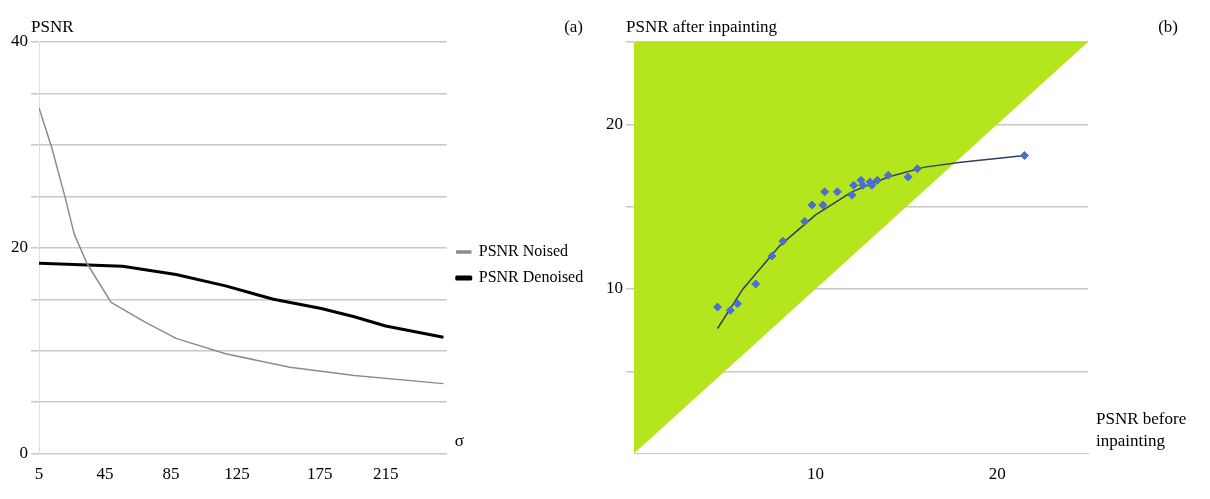 The image size is (1210, 499). What do you see at coordinates (459, 440) in the screenshot?
I see `x-axis-title: σ` at bounding box center [459, 440].